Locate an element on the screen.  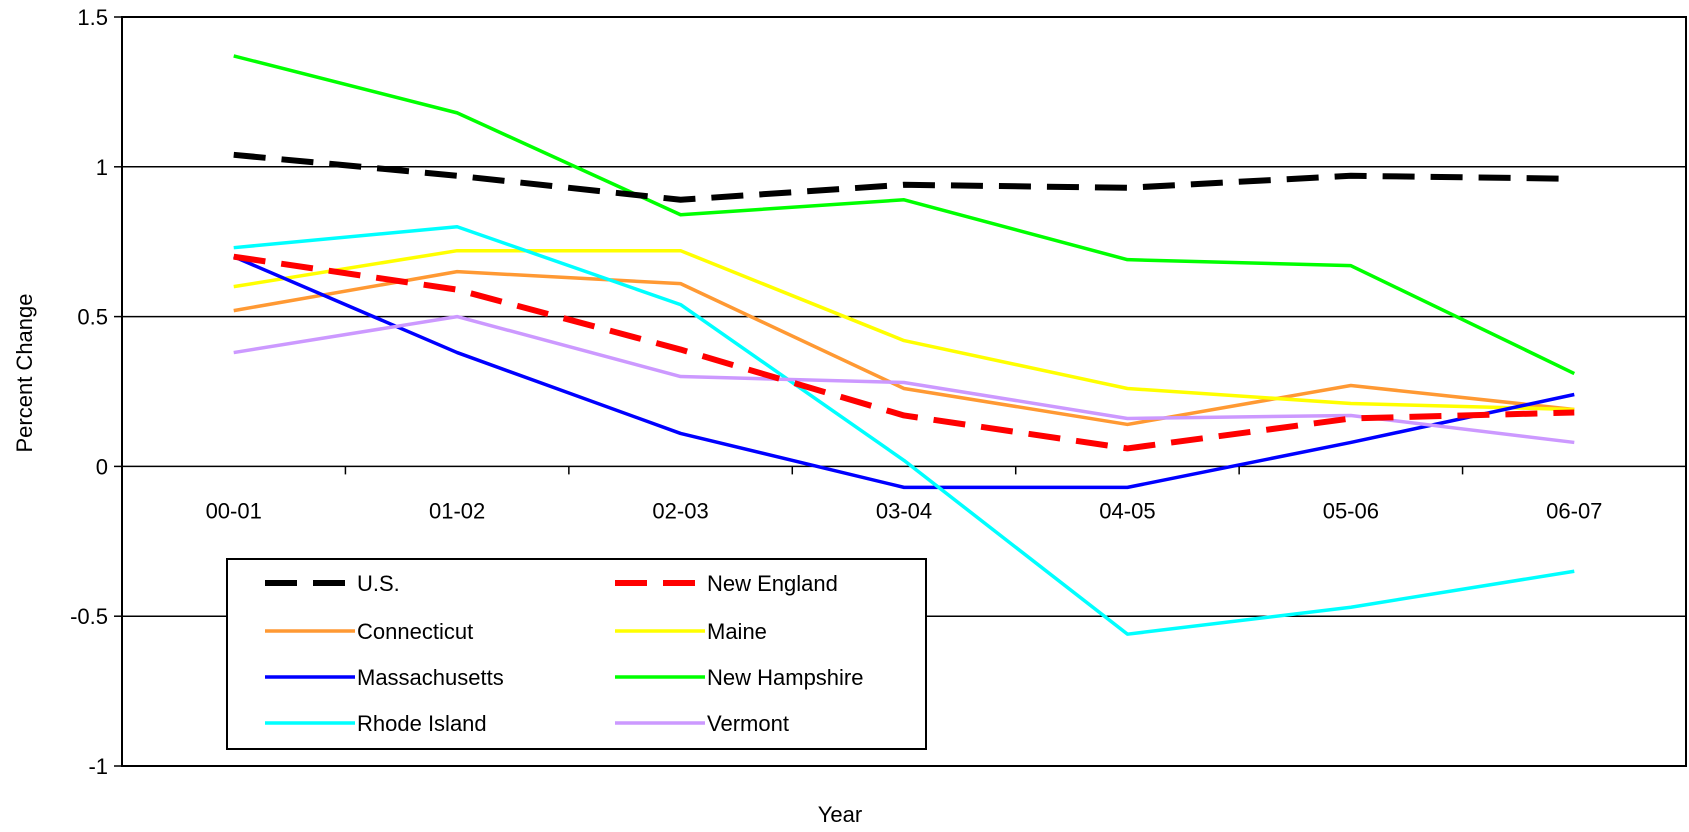
y-tick-label: 1.5 is located at coordinates (92, 17).